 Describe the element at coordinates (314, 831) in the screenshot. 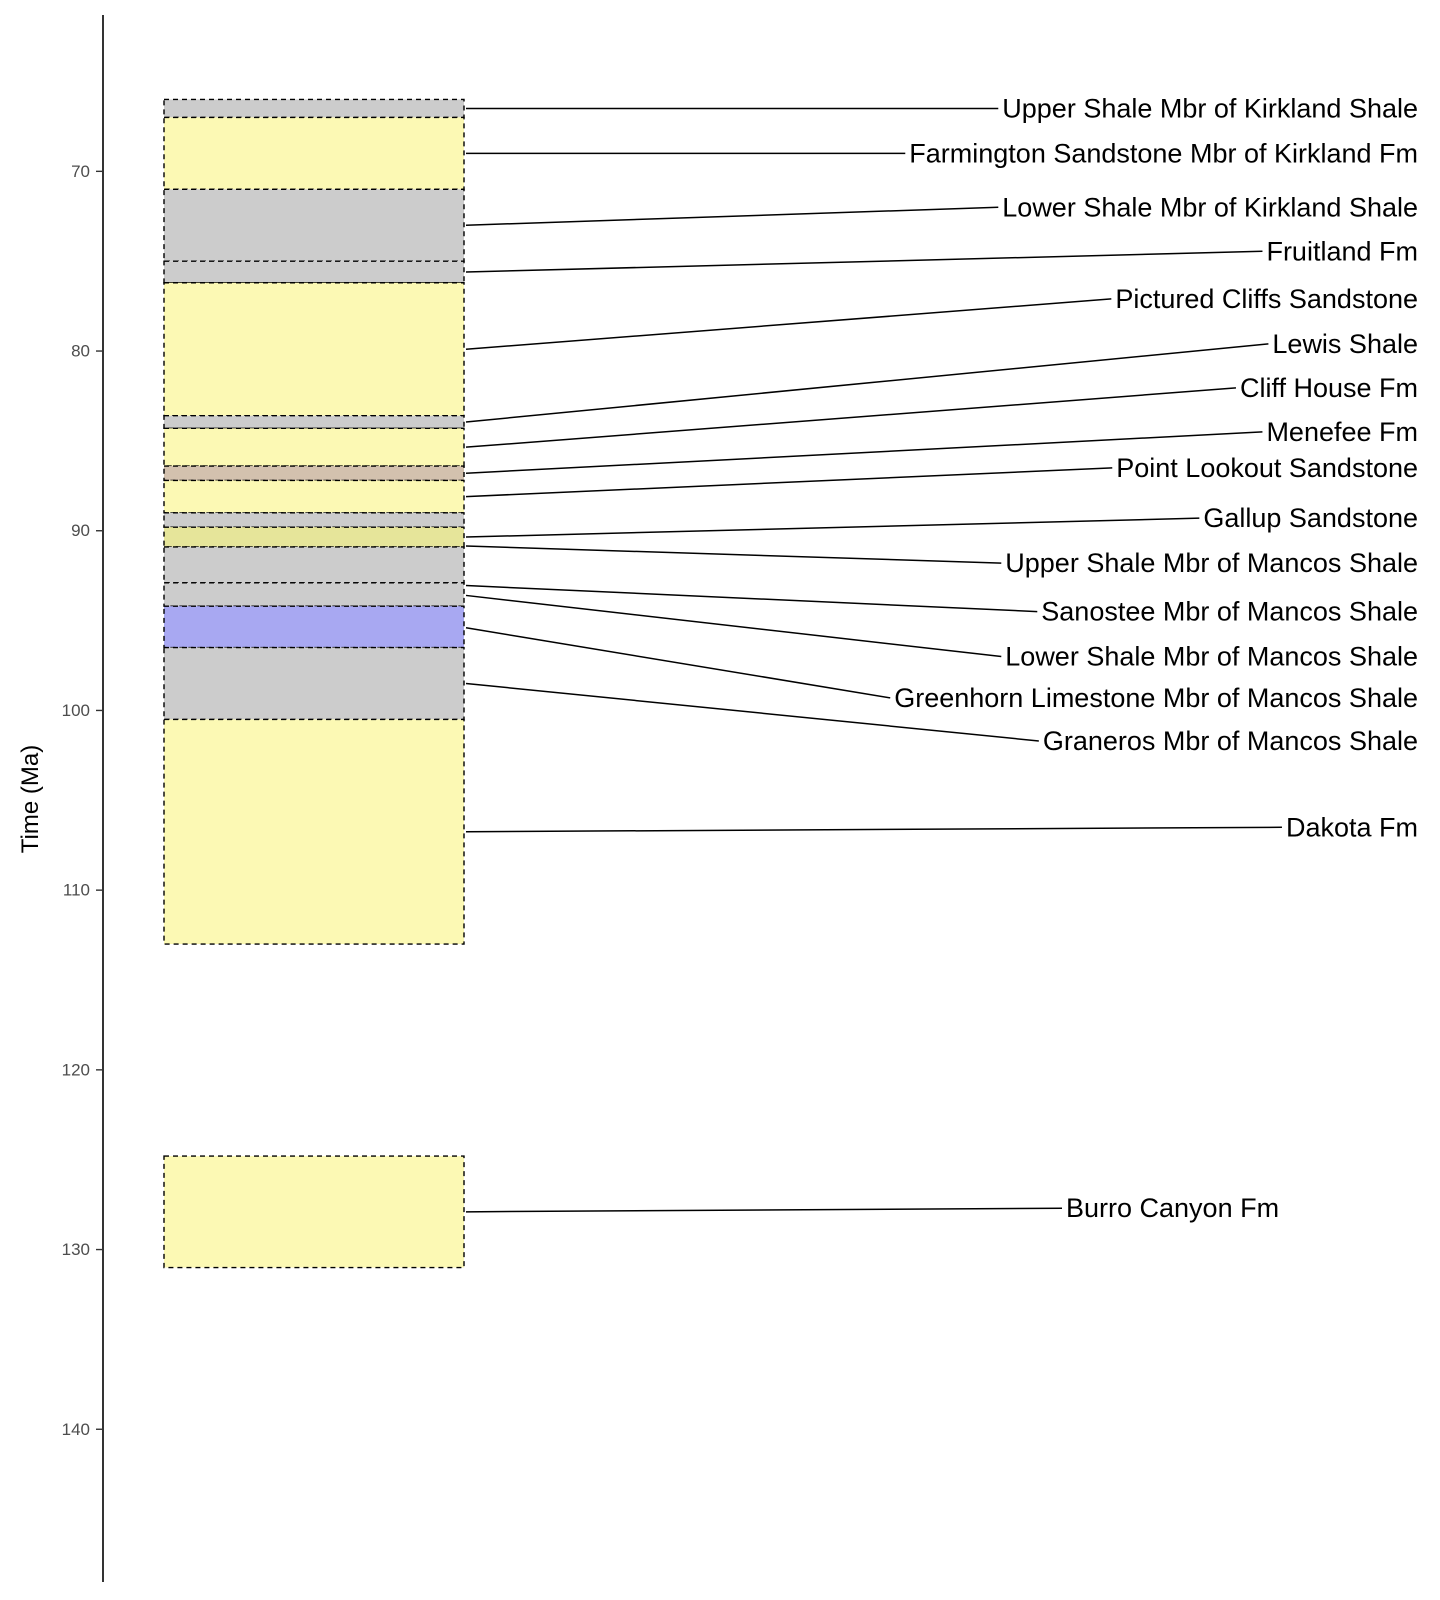

I see `unit-bar-dakota-fm` at that location.